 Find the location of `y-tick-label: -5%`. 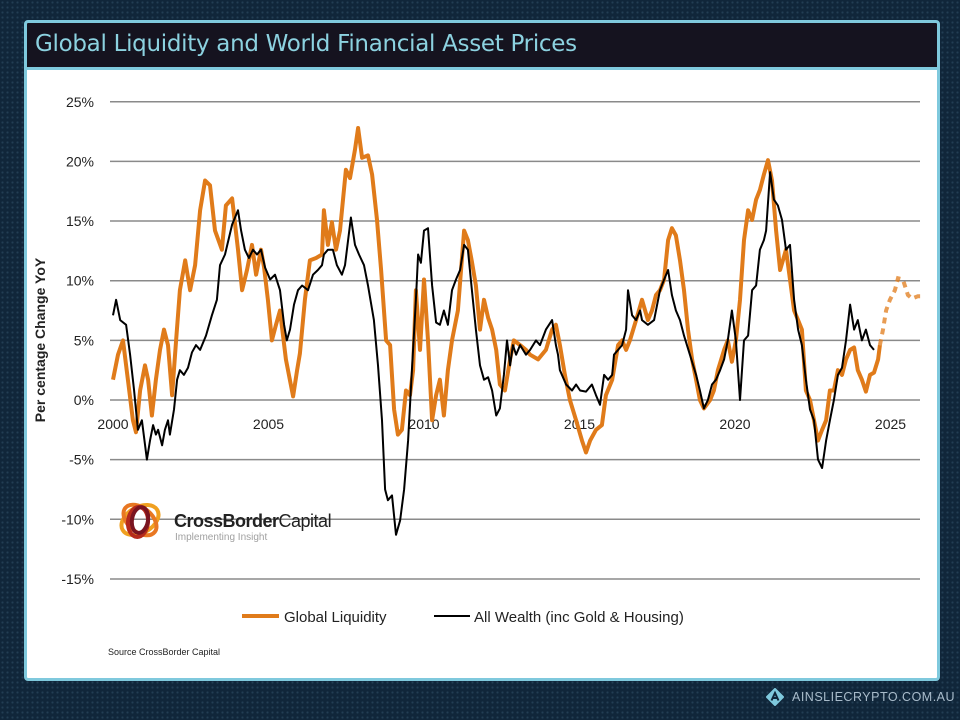

y-tick-label: -5% is located at coordinates (81, 460).